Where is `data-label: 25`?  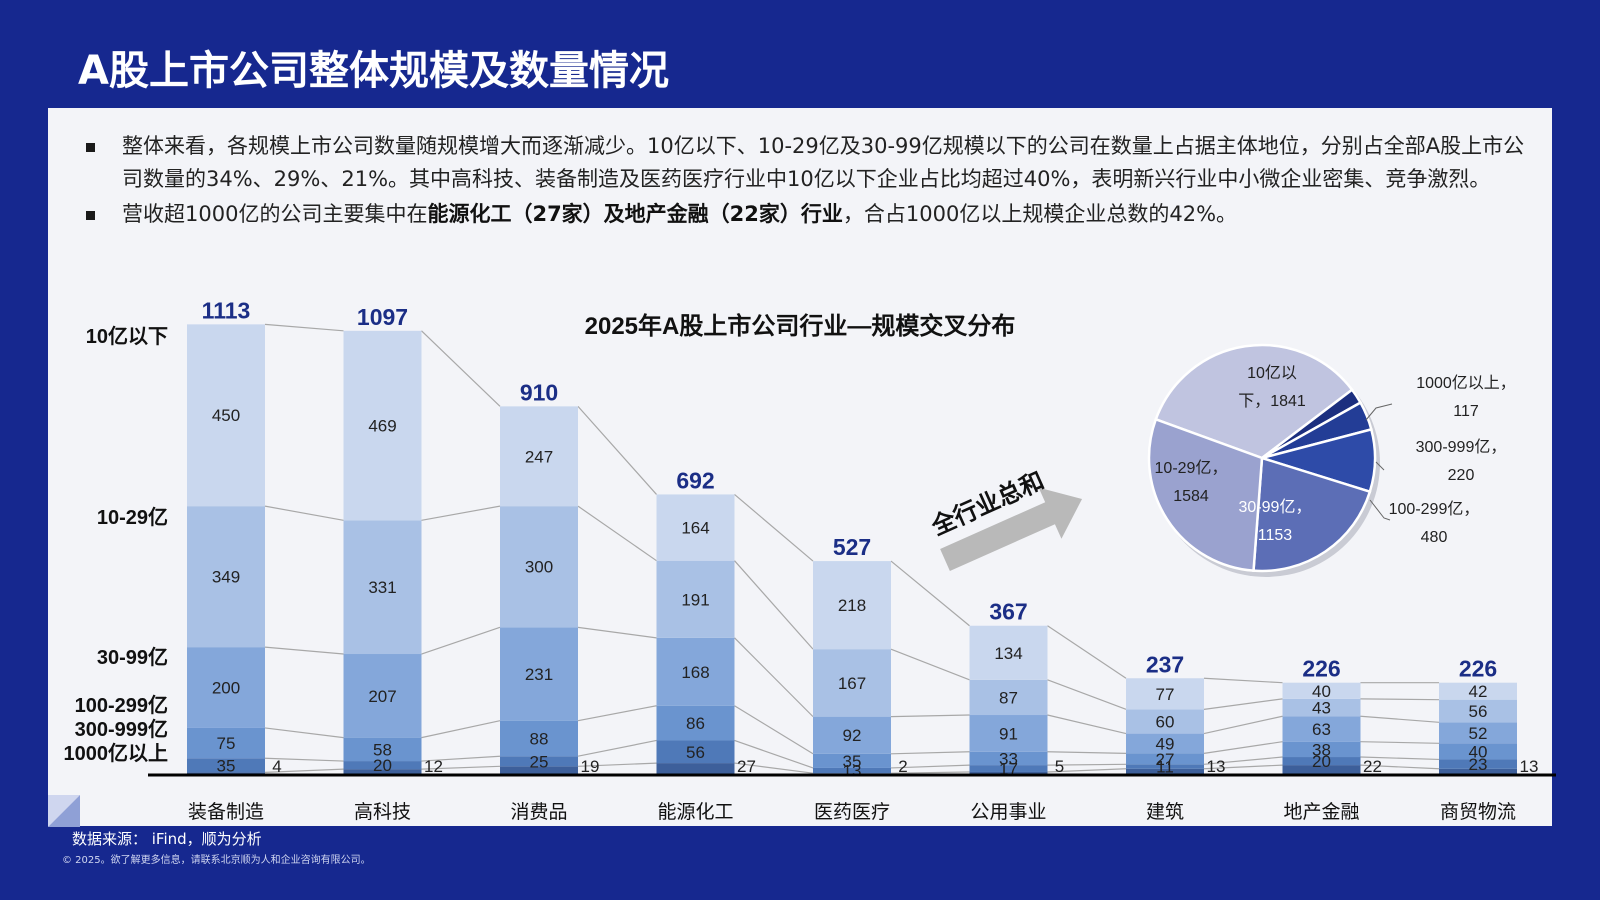 data-label: 25 is located at coordinates (539, 761).